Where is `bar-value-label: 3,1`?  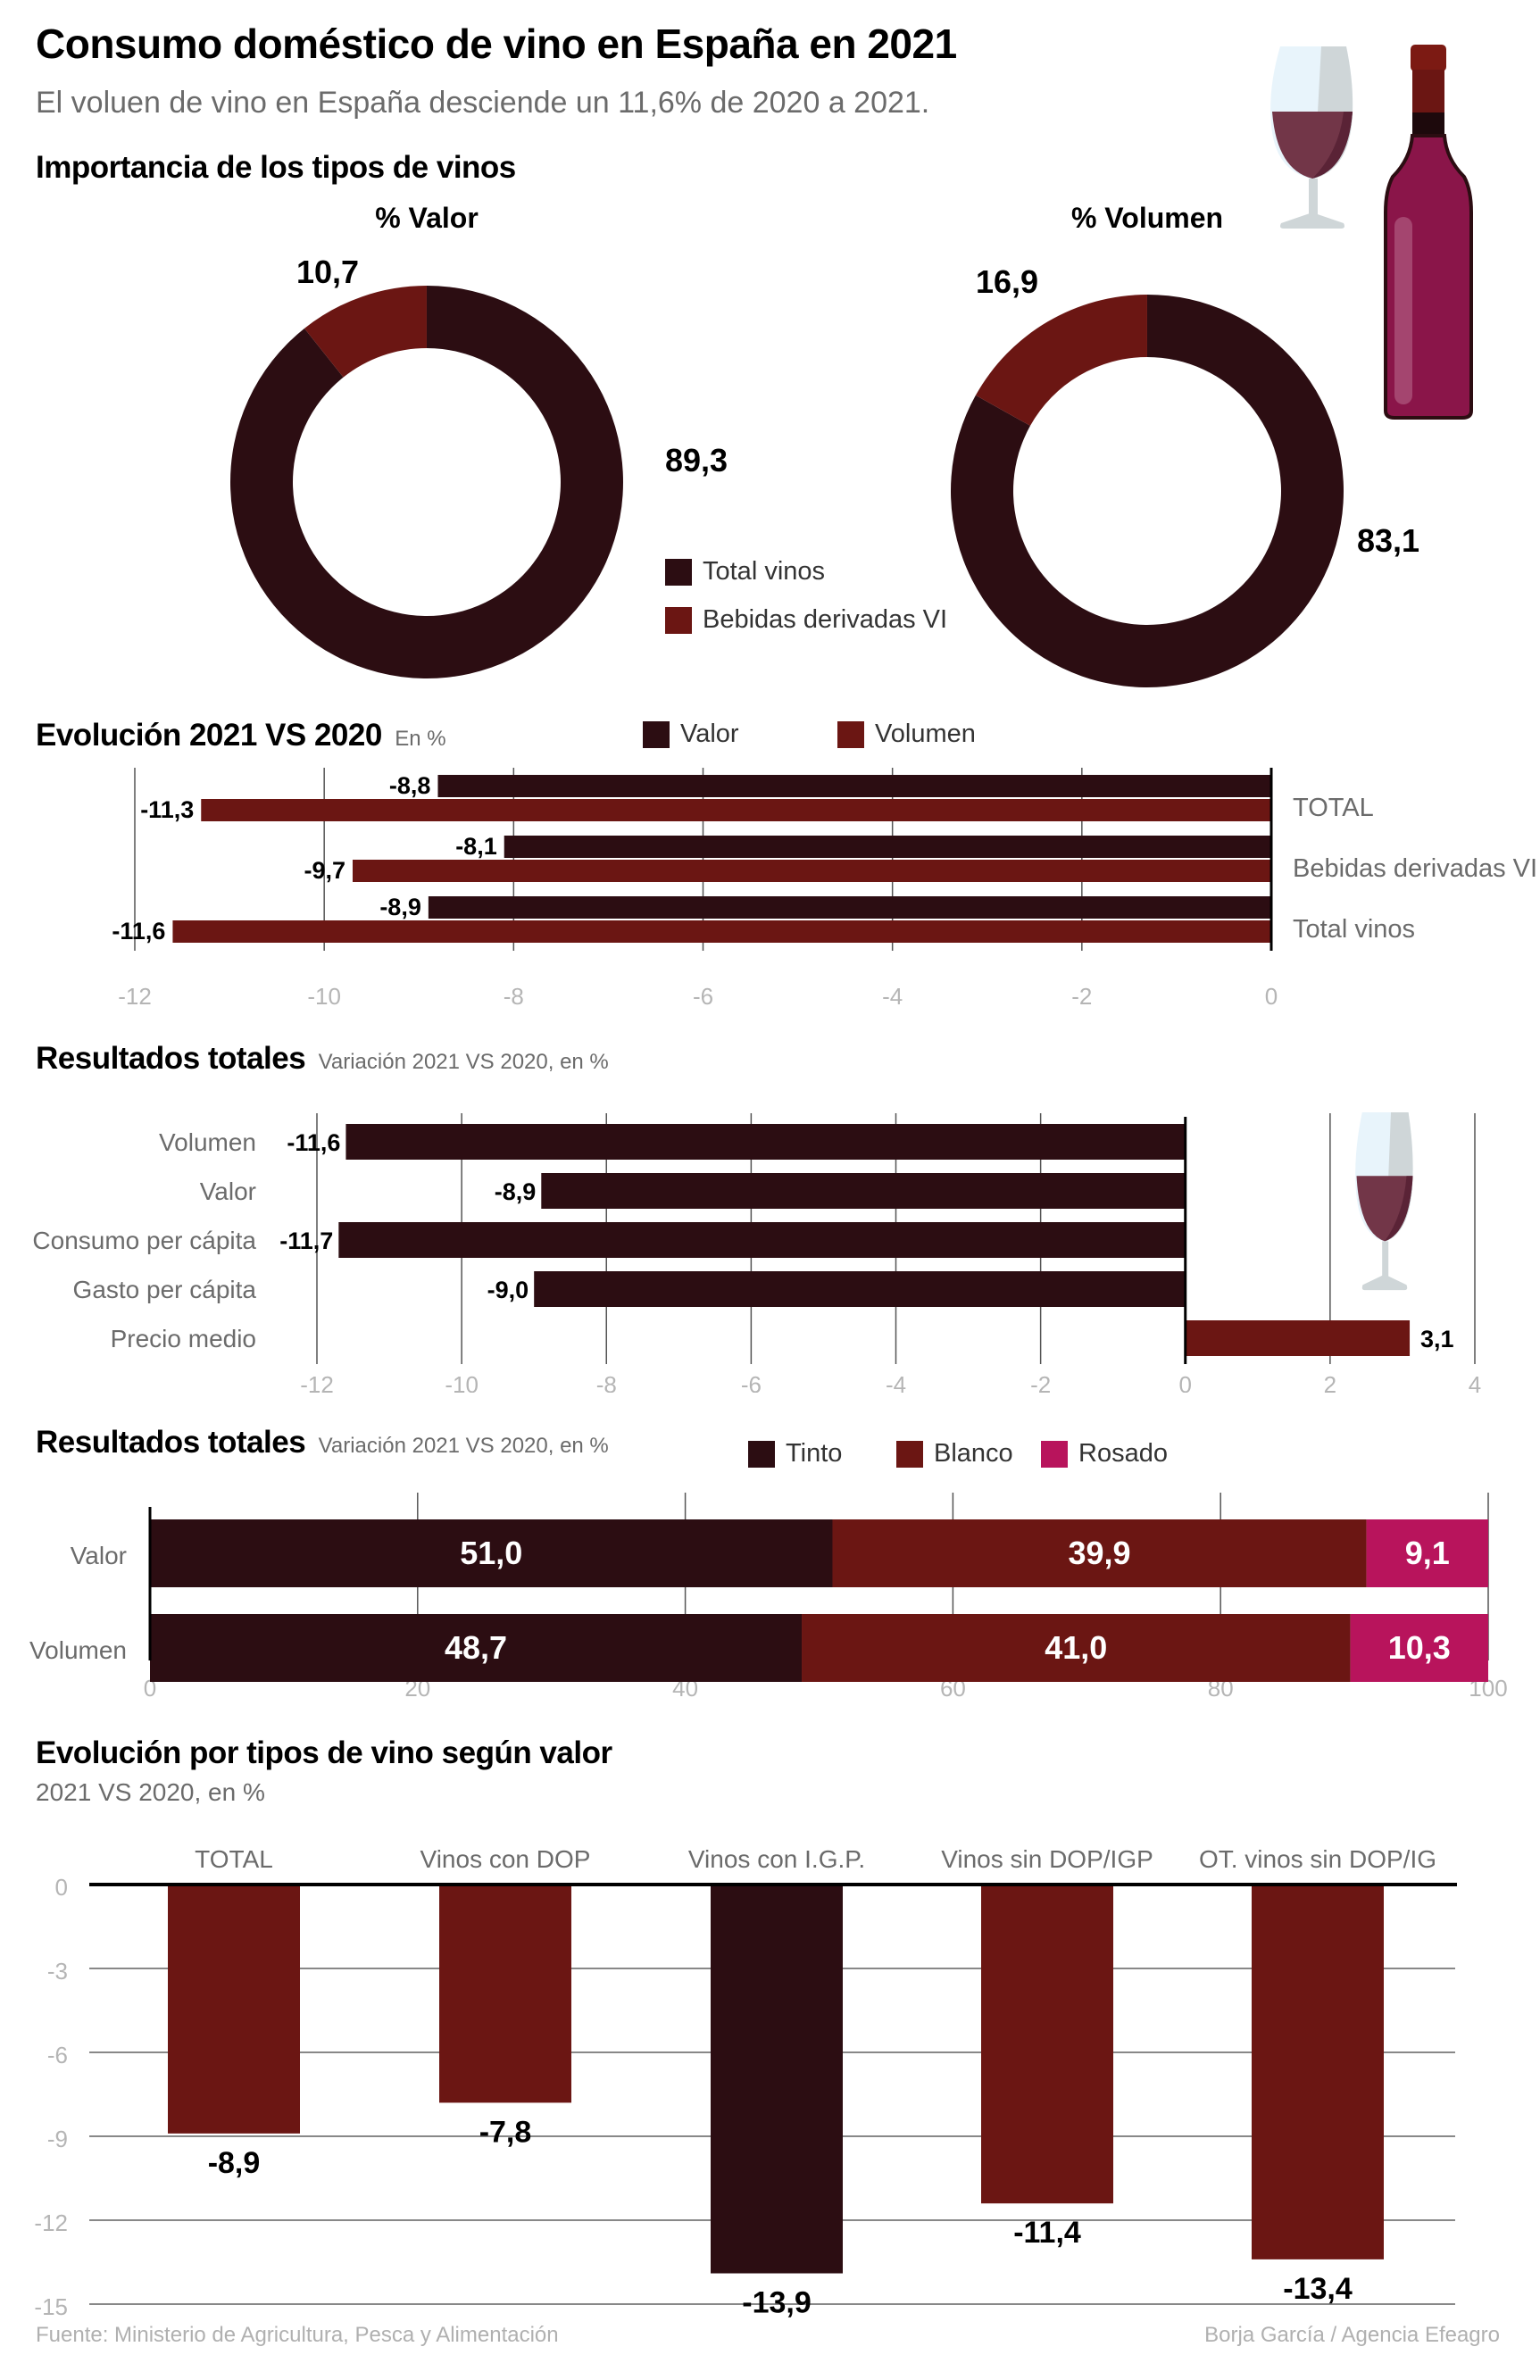
bar-value-label: 3,1 is located at coordinates (1437, 1339).